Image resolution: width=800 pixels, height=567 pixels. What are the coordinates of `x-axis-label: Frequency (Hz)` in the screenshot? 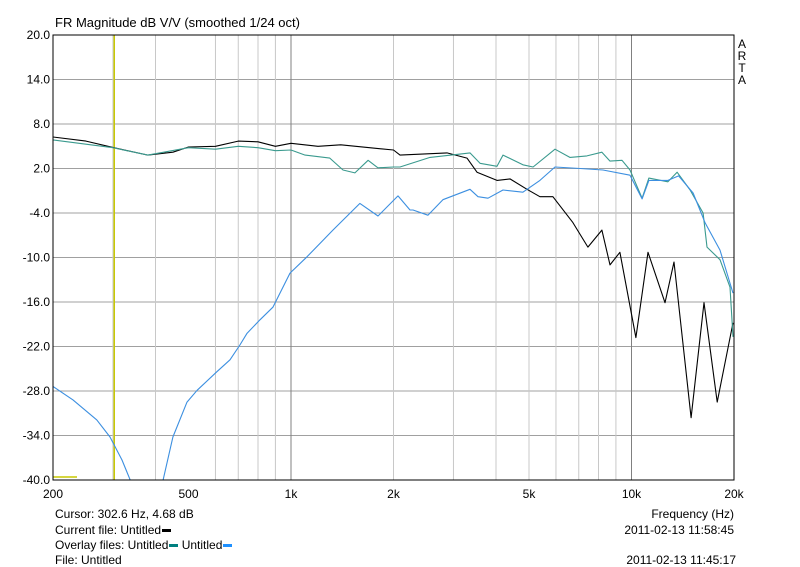 It's located at (692, 514).